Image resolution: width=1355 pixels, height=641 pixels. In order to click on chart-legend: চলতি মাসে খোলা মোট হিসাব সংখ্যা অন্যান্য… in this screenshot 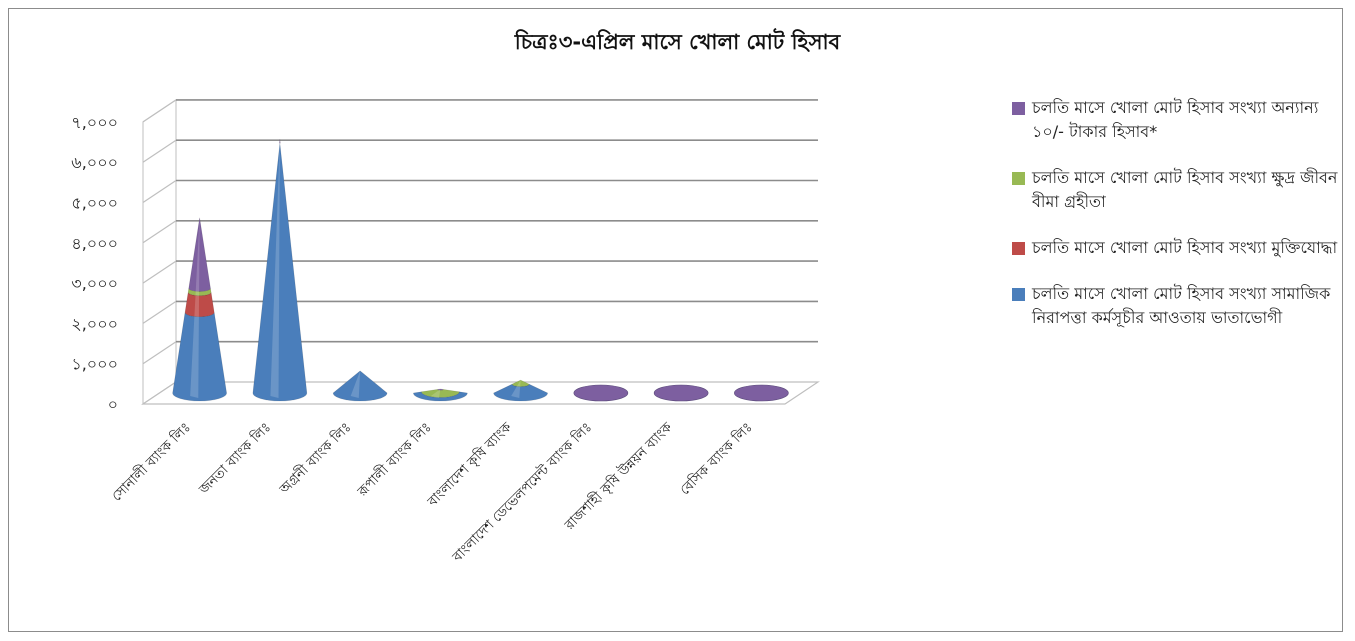, I will do `click(1177, 224)`.